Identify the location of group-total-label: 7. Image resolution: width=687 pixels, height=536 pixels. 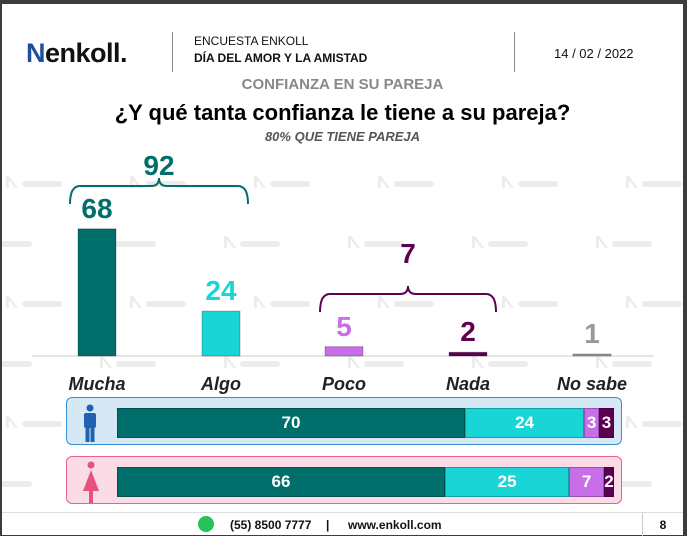
(408, 253).